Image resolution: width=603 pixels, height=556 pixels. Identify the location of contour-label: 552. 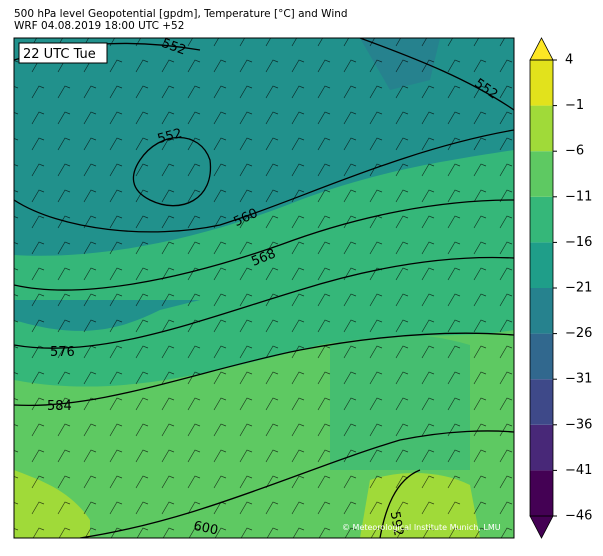
(170, 136).